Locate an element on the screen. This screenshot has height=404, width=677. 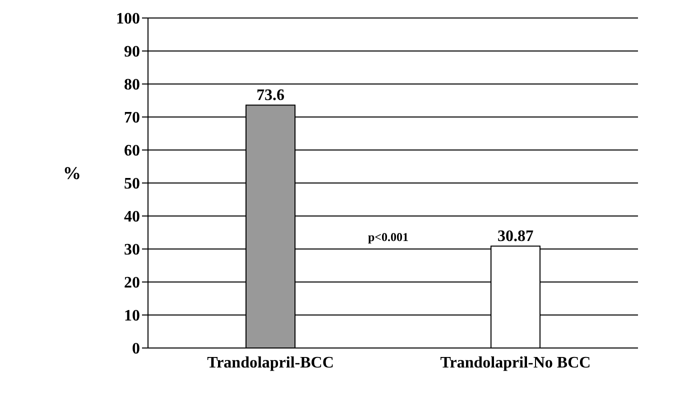
y-tick-label: 10 is located at coordinates (132, 316).